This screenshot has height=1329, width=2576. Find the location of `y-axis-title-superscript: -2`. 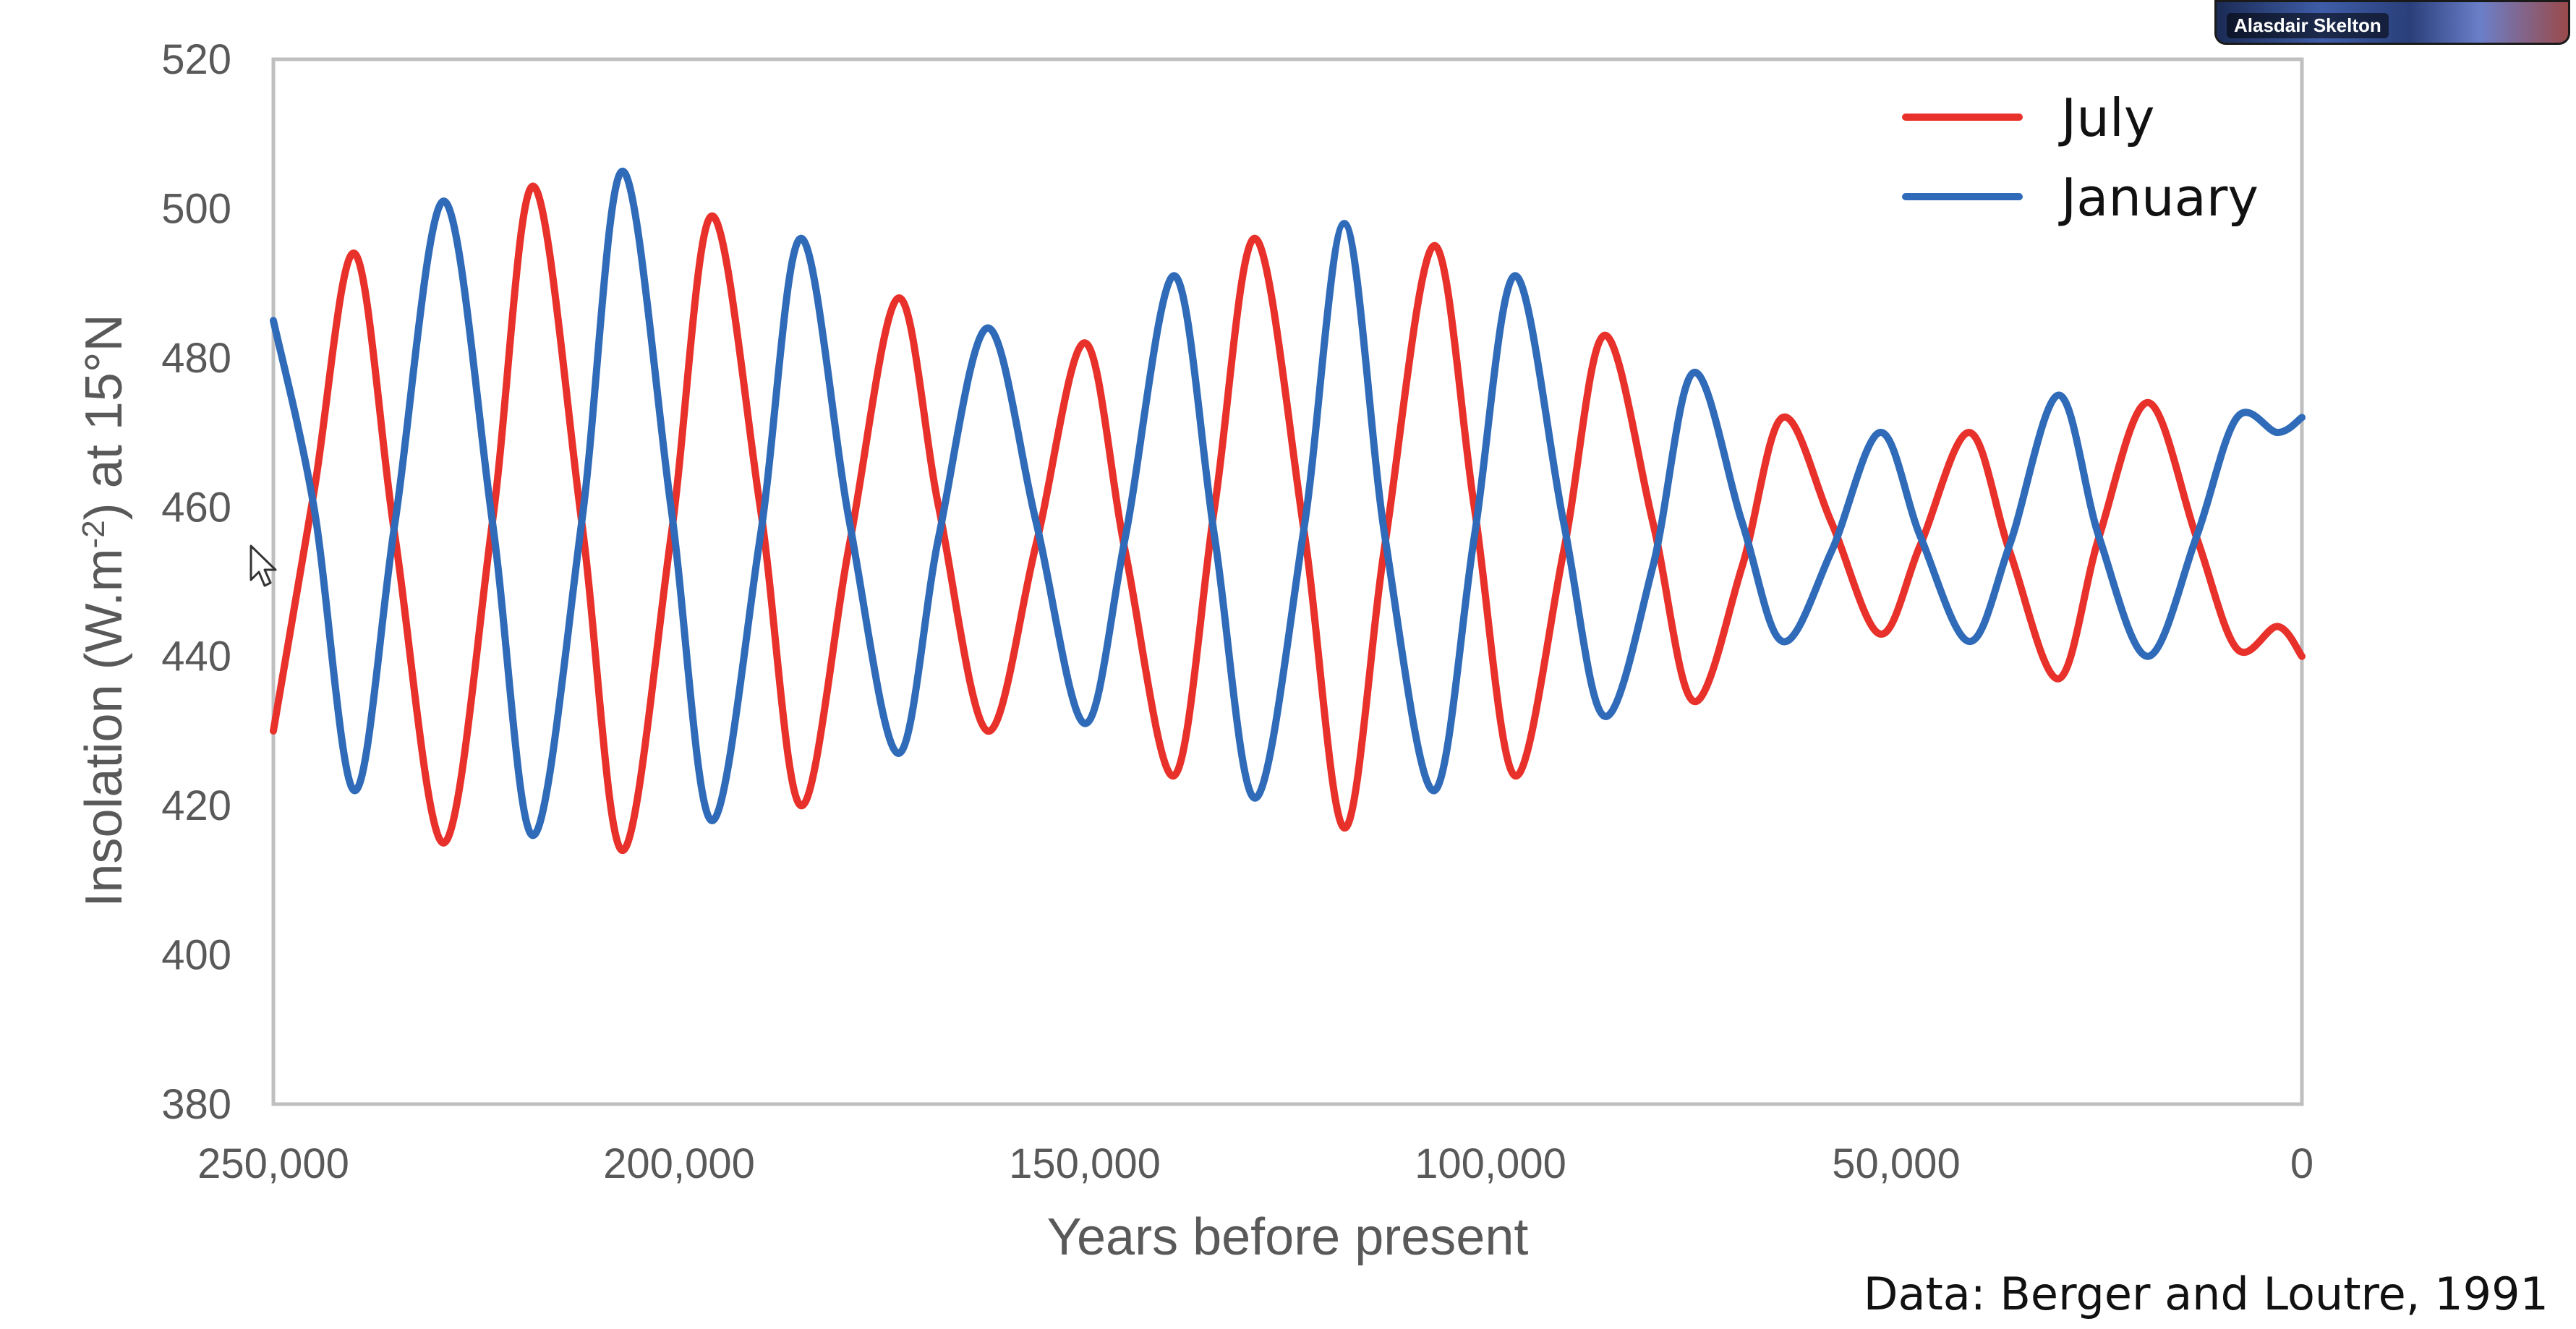

y-axis-title-superscript: -2 is located at coordinates (94, 534).